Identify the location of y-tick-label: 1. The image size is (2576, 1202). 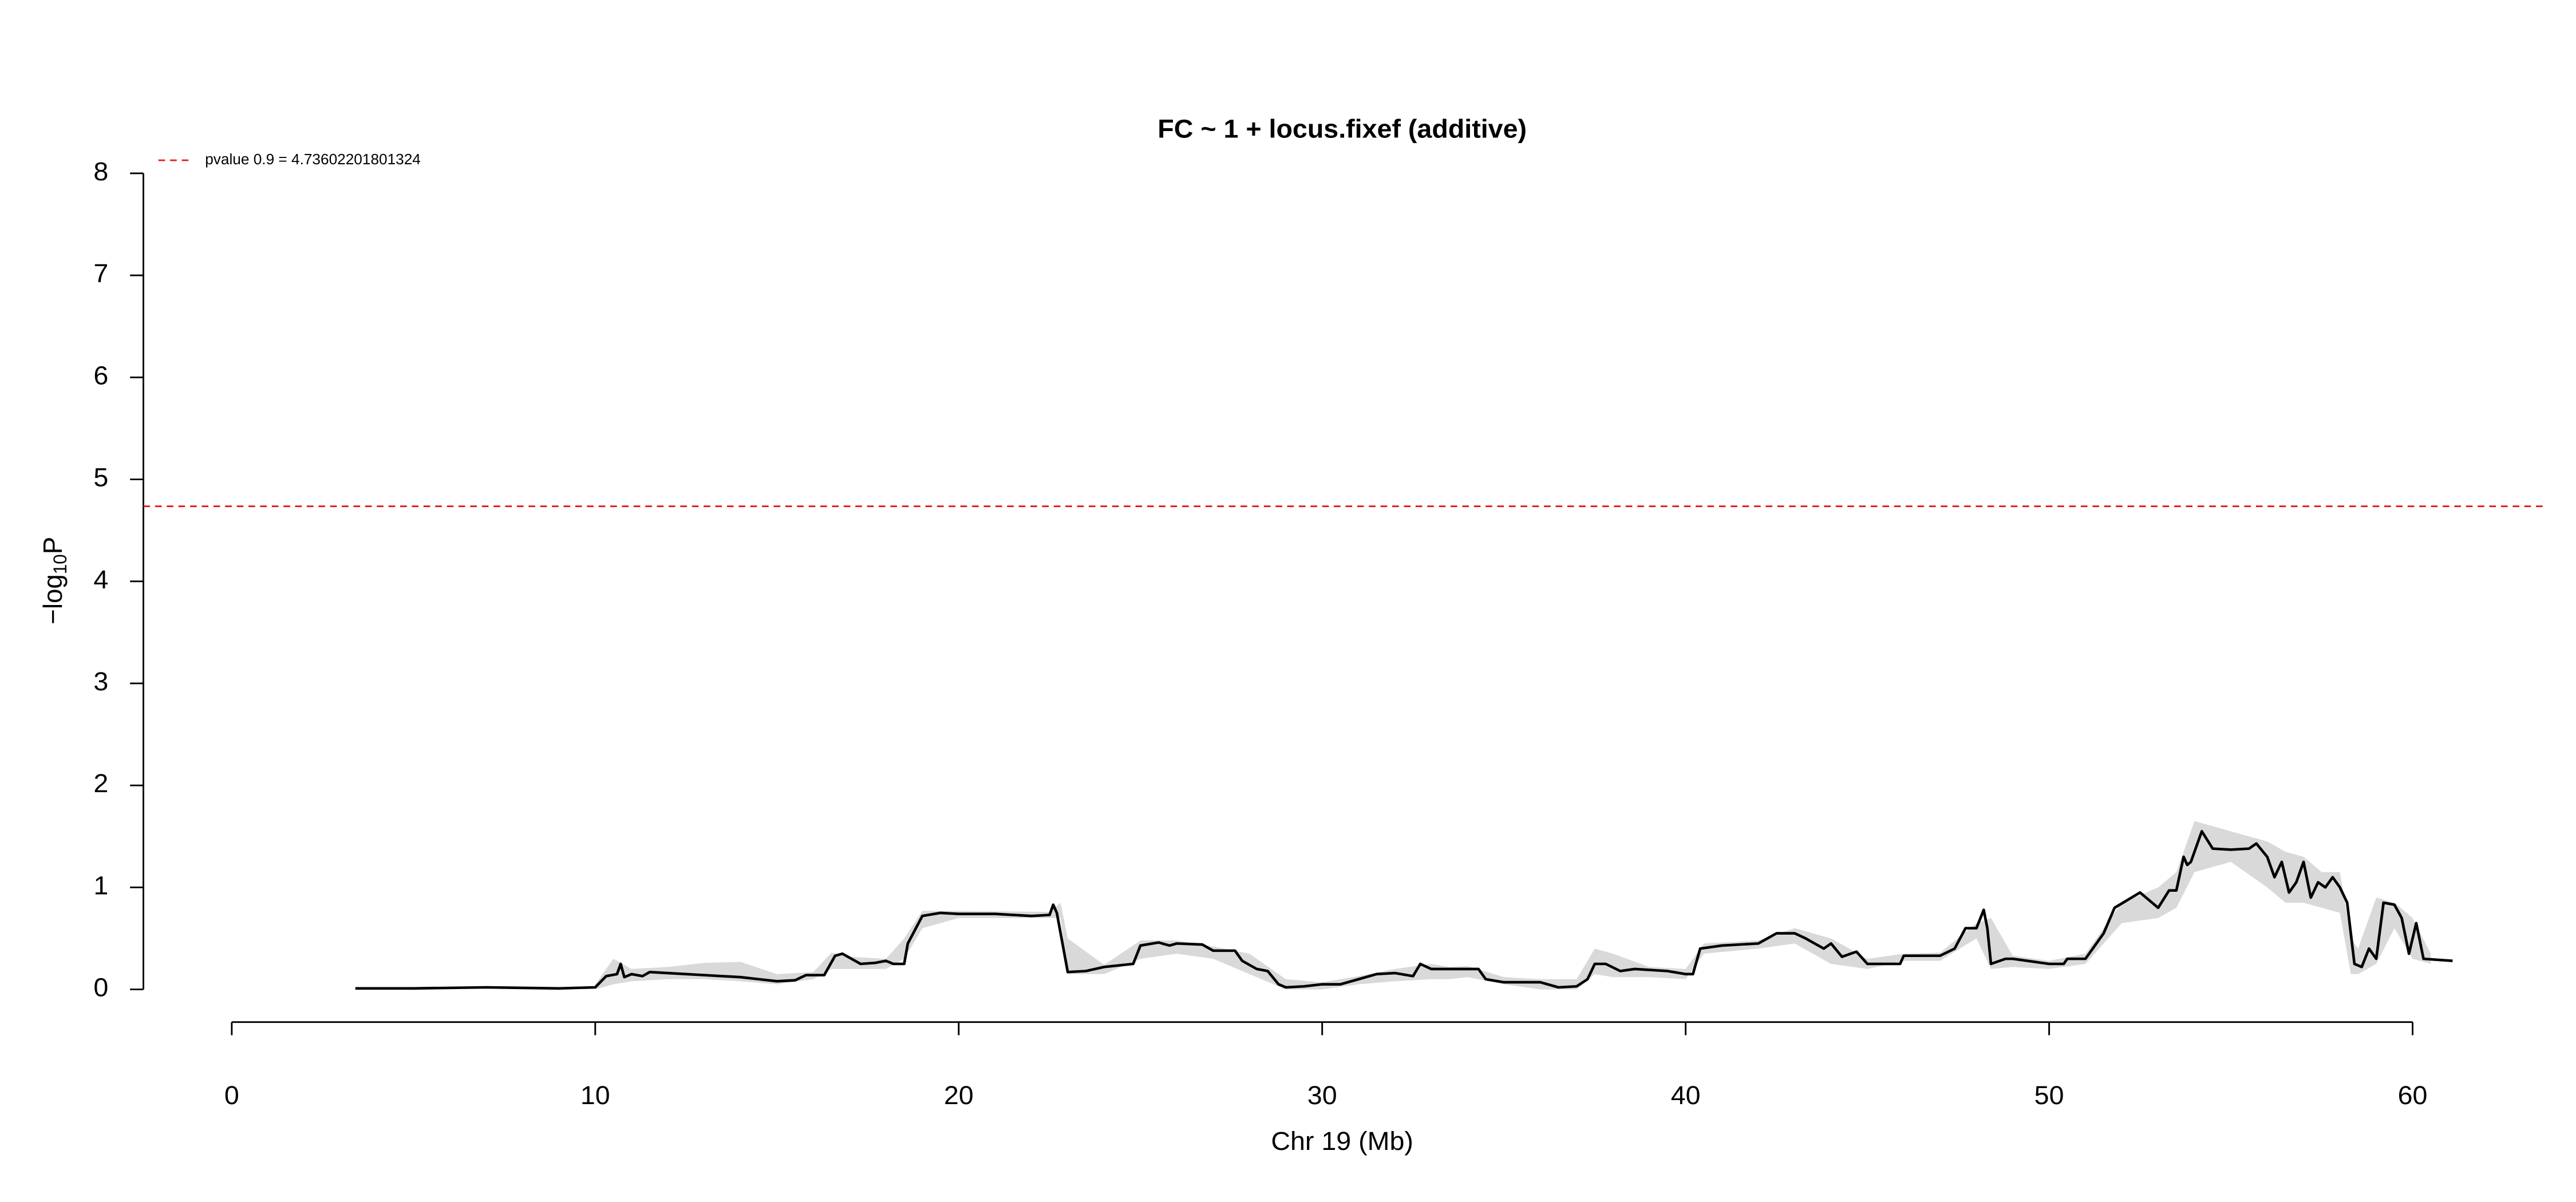
(100, 886).